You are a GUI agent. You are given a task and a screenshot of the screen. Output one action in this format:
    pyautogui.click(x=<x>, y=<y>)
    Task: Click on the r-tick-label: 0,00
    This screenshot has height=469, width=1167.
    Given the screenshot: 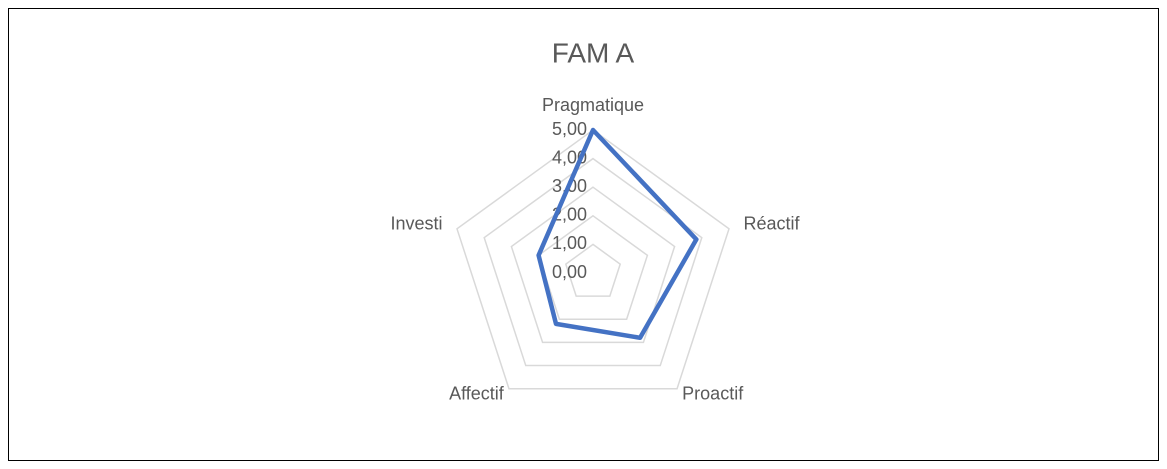 What is the action you would take?
    pyautogui.click(x=569, y=272)
    